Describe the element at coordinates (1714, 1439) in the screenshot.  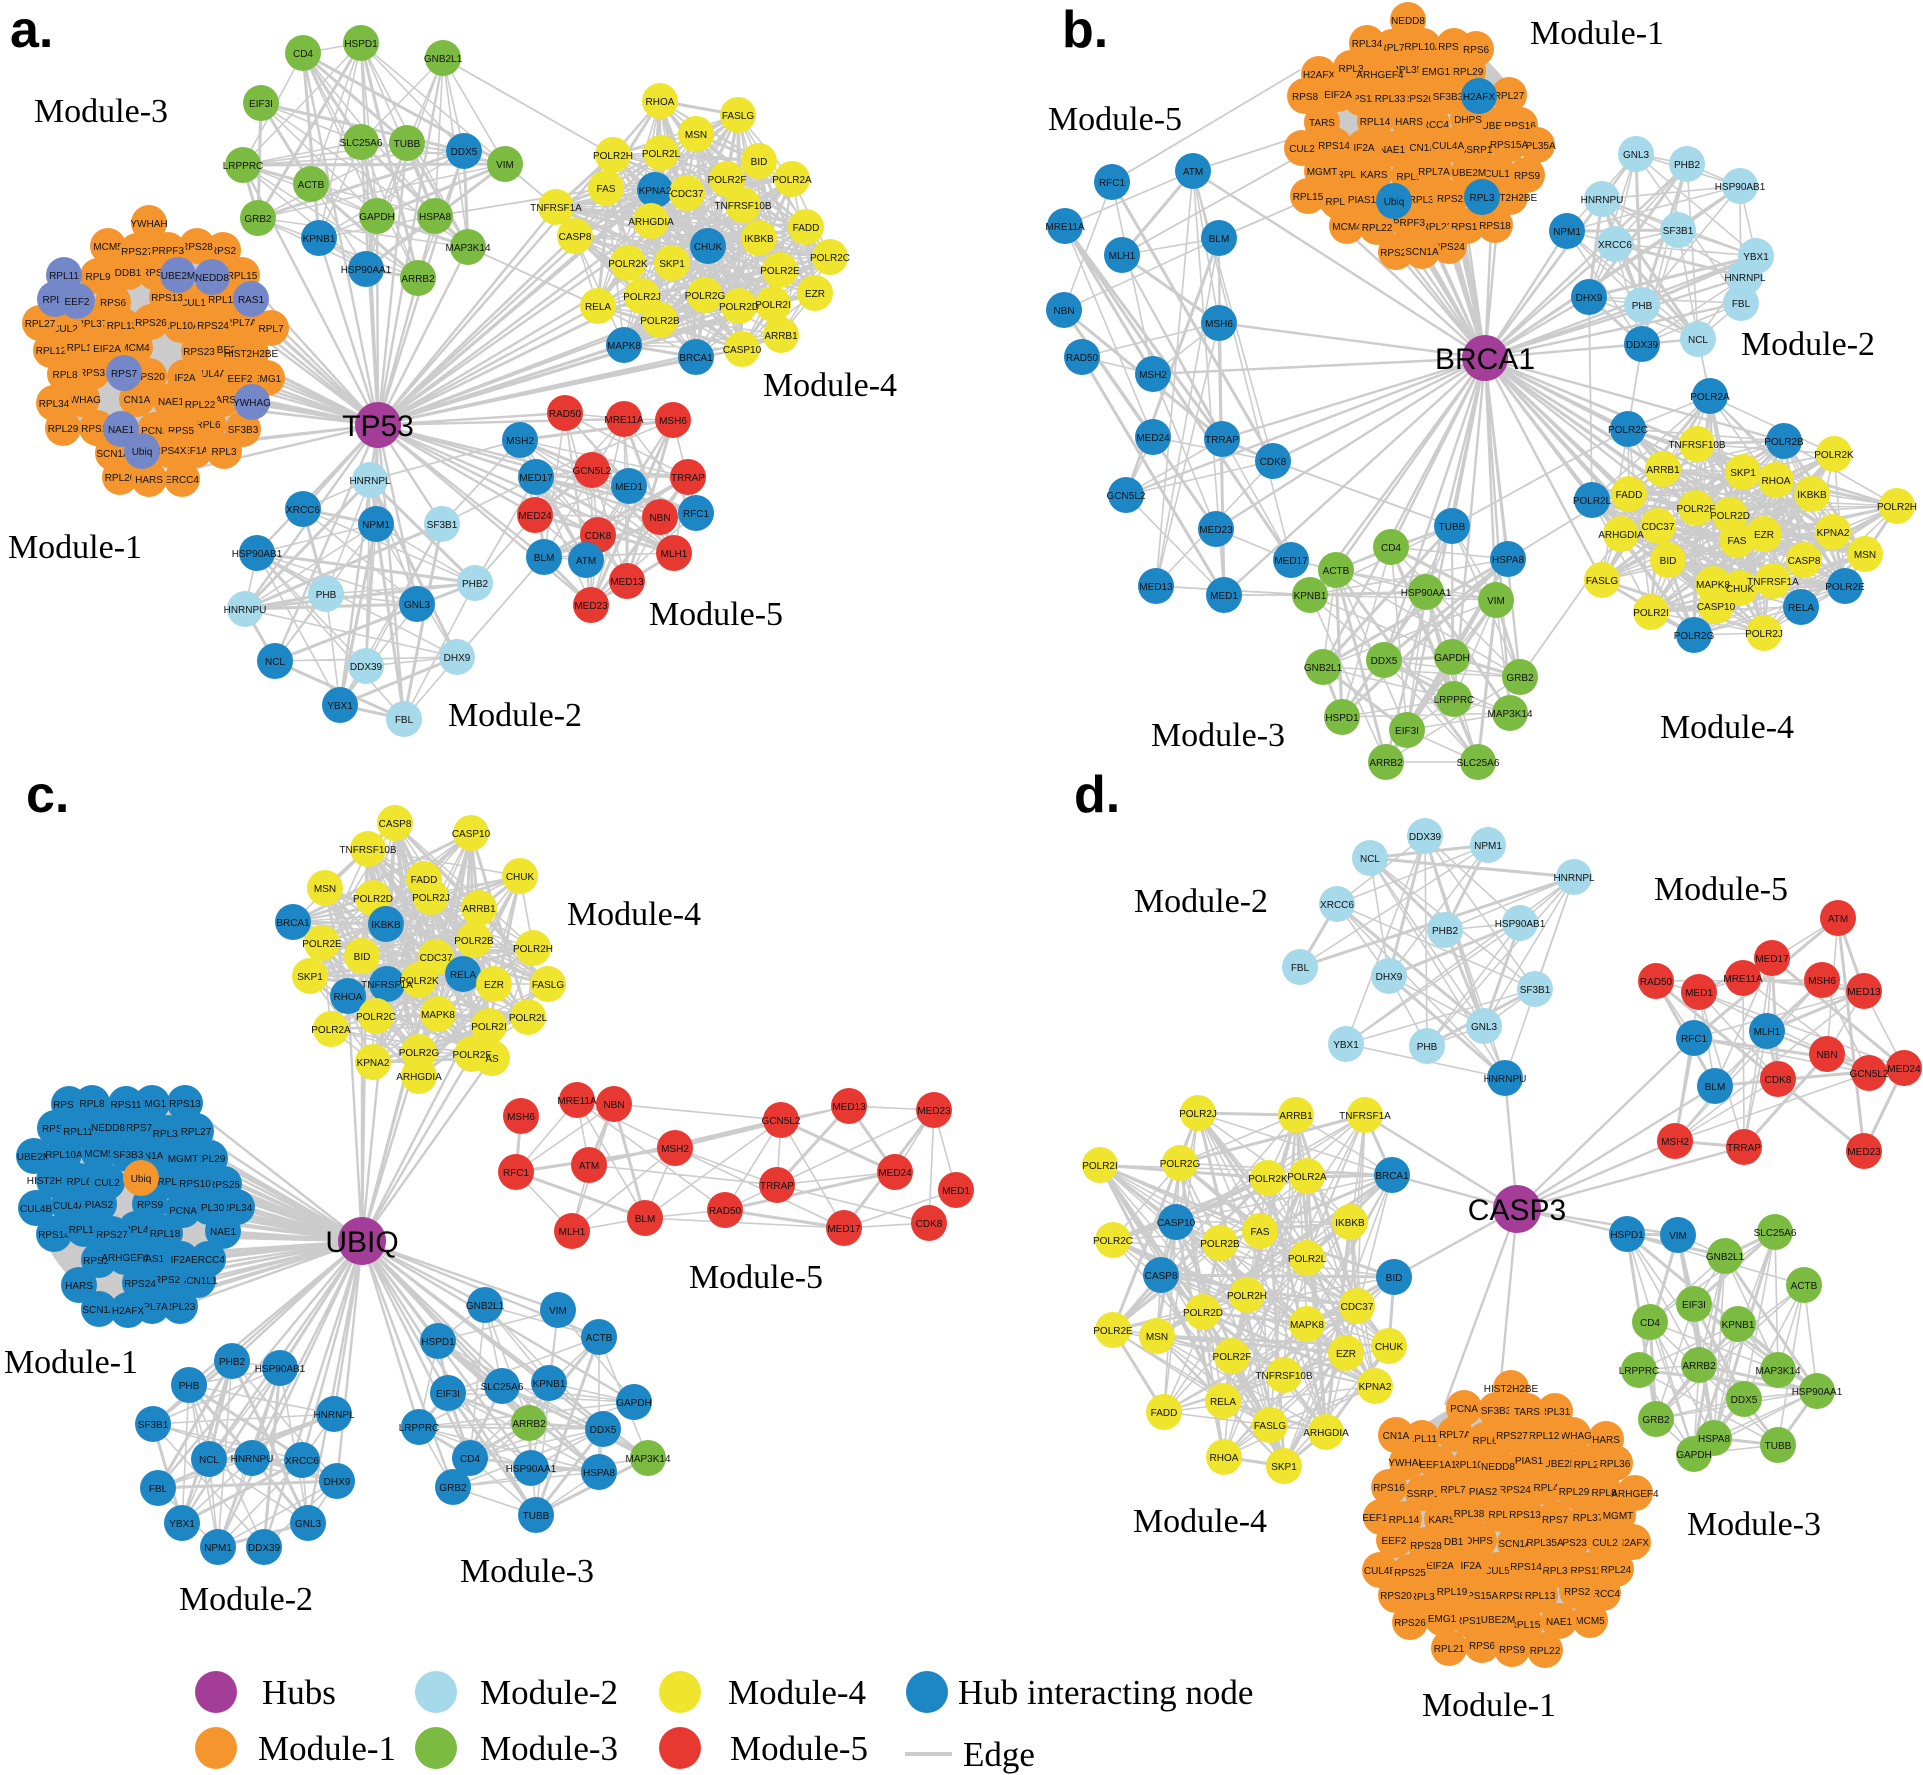
I see `svg-text: HSPA8` at that location.